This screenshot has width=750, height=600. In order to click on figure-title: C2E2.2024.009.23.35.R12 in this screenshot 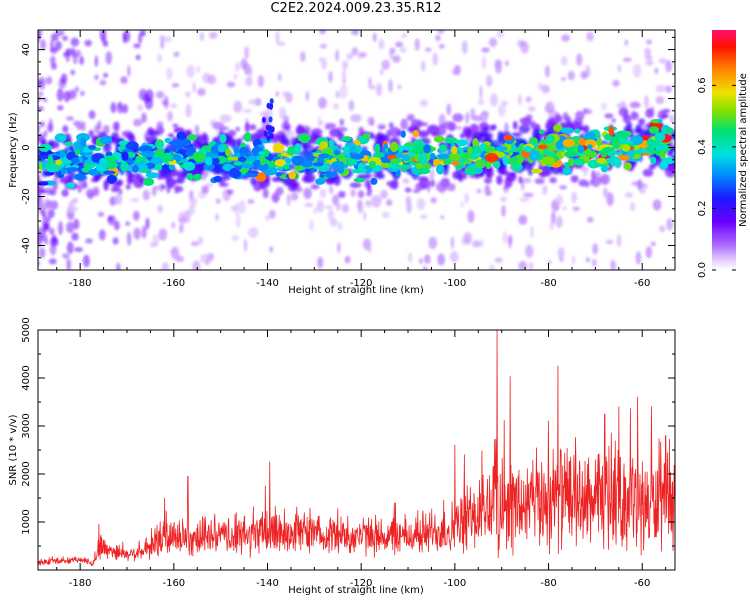, I will do `click(356, 8)`.